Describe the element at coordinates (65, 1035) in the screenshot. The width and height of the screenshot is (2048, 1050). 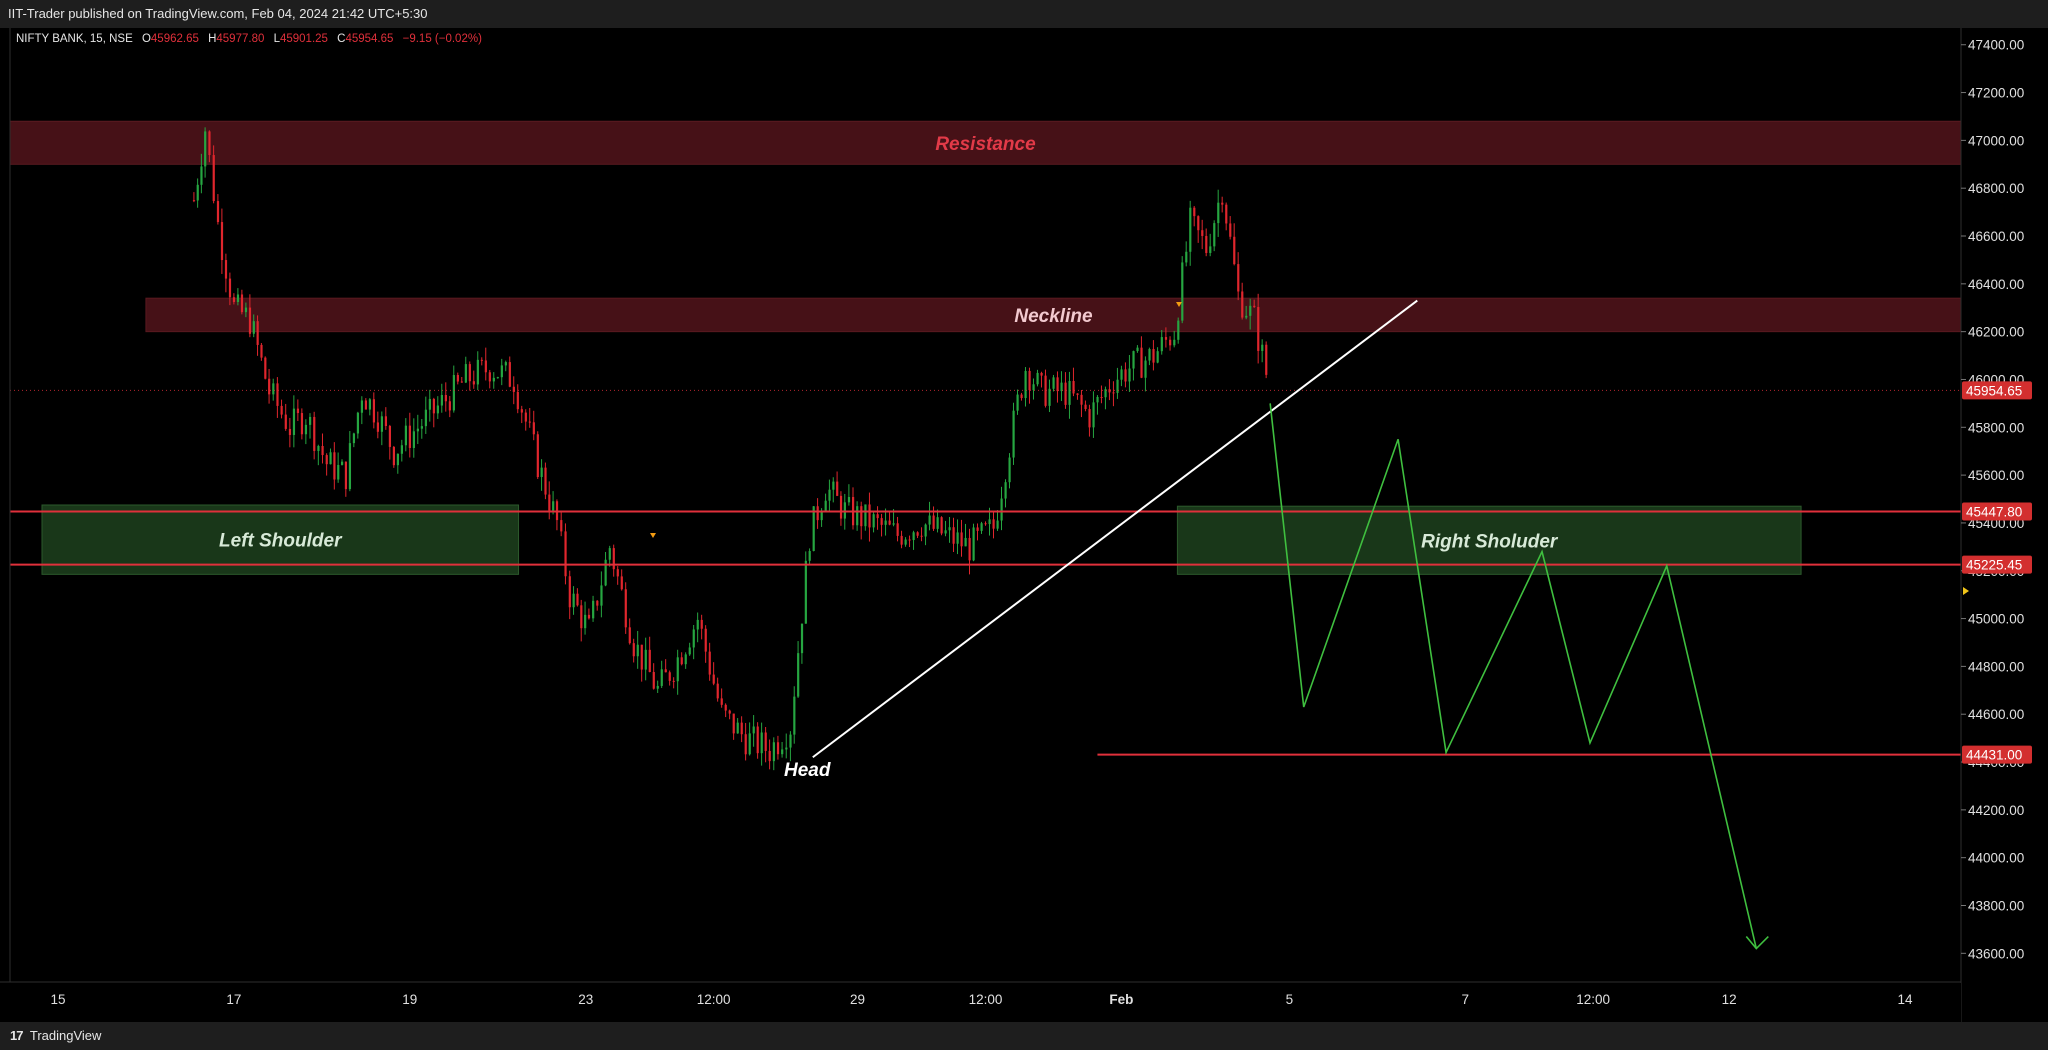
I see `brand-name: TradingView` at that location.